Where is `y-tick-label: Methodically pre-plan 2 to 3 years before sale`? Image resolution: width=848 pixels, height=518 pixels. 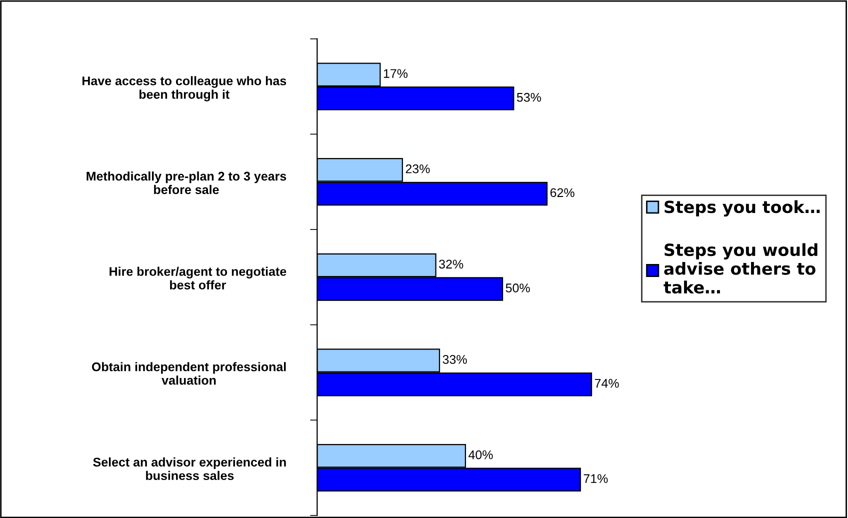
y-tick-label: Methodically pre-plan 2 to 3 years before sale is located at coordinates (186, 182).